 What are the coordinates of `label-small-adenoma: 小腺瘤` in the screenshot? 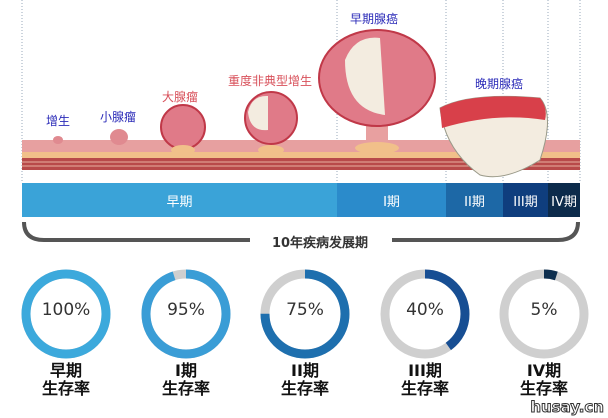 It's located at (118, 117).